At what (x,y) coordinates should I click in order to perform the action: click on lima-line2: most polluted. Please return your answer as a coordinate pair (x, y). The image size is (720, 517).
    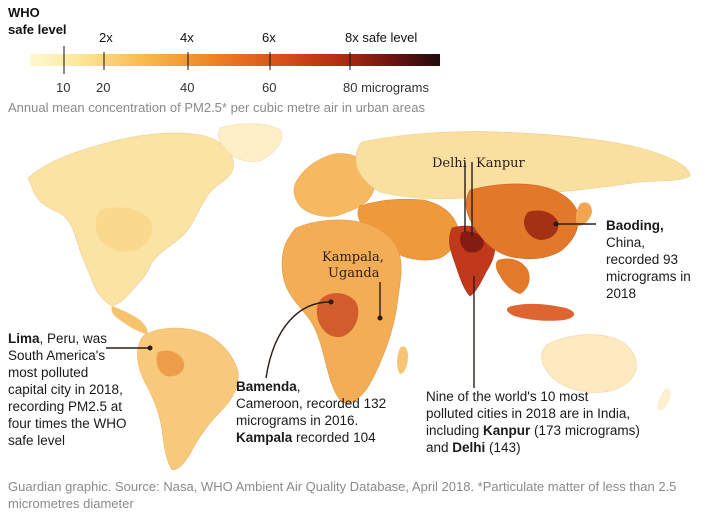
    Looking at the image, I should click on (48, 372).